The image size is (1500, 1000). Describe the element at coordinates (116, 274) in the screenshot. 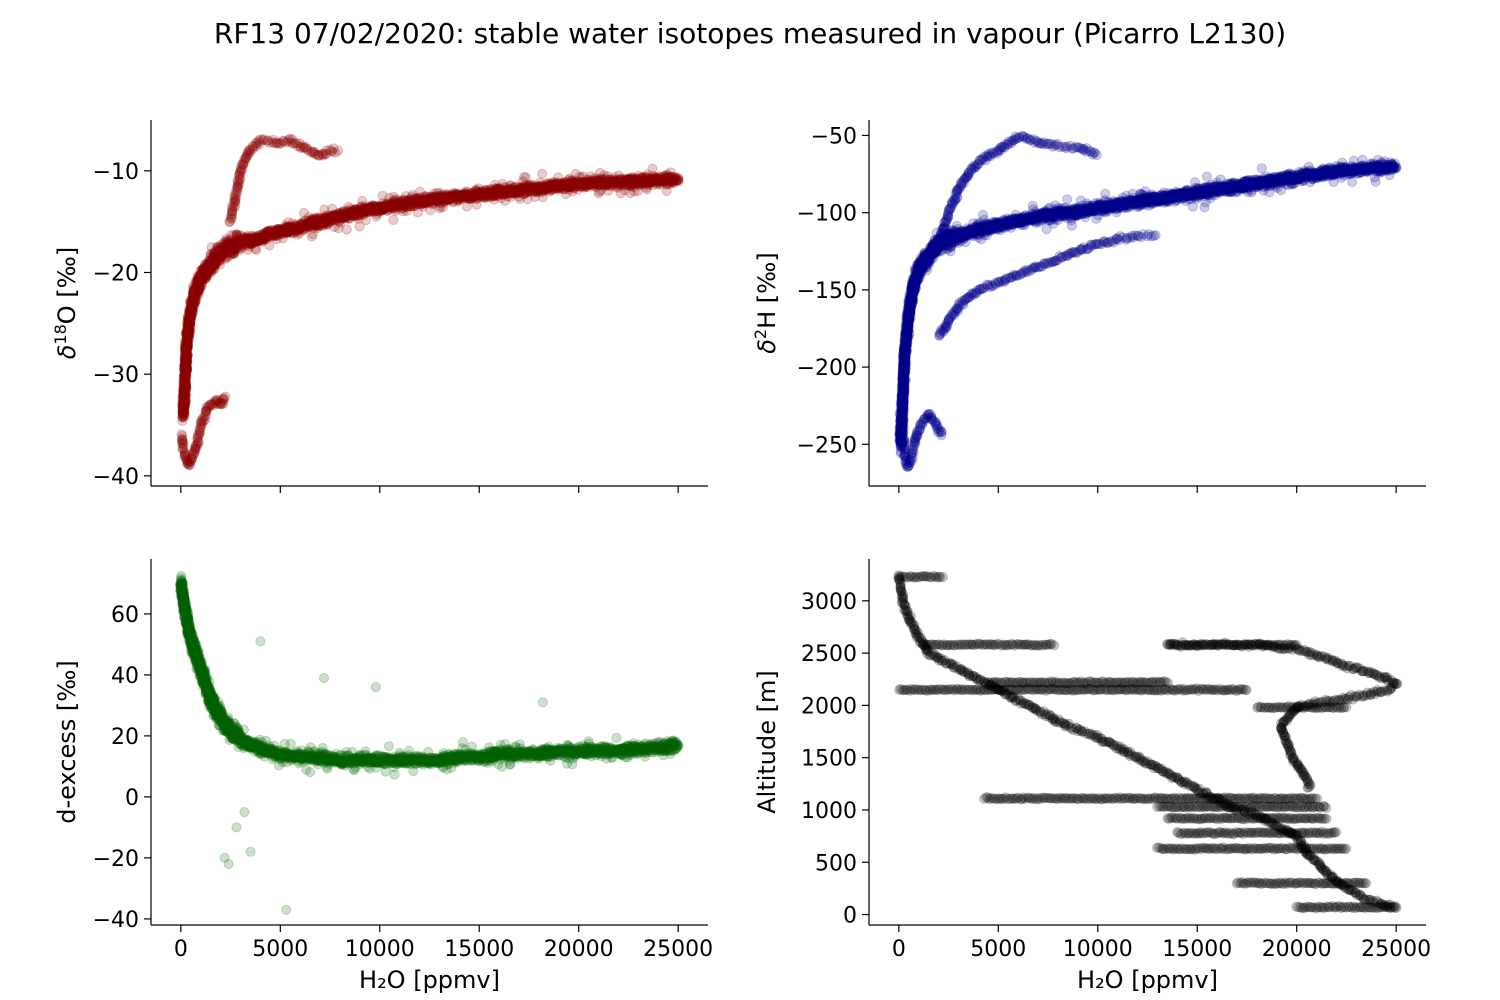

I see `y-tick-label: −20` at that location.